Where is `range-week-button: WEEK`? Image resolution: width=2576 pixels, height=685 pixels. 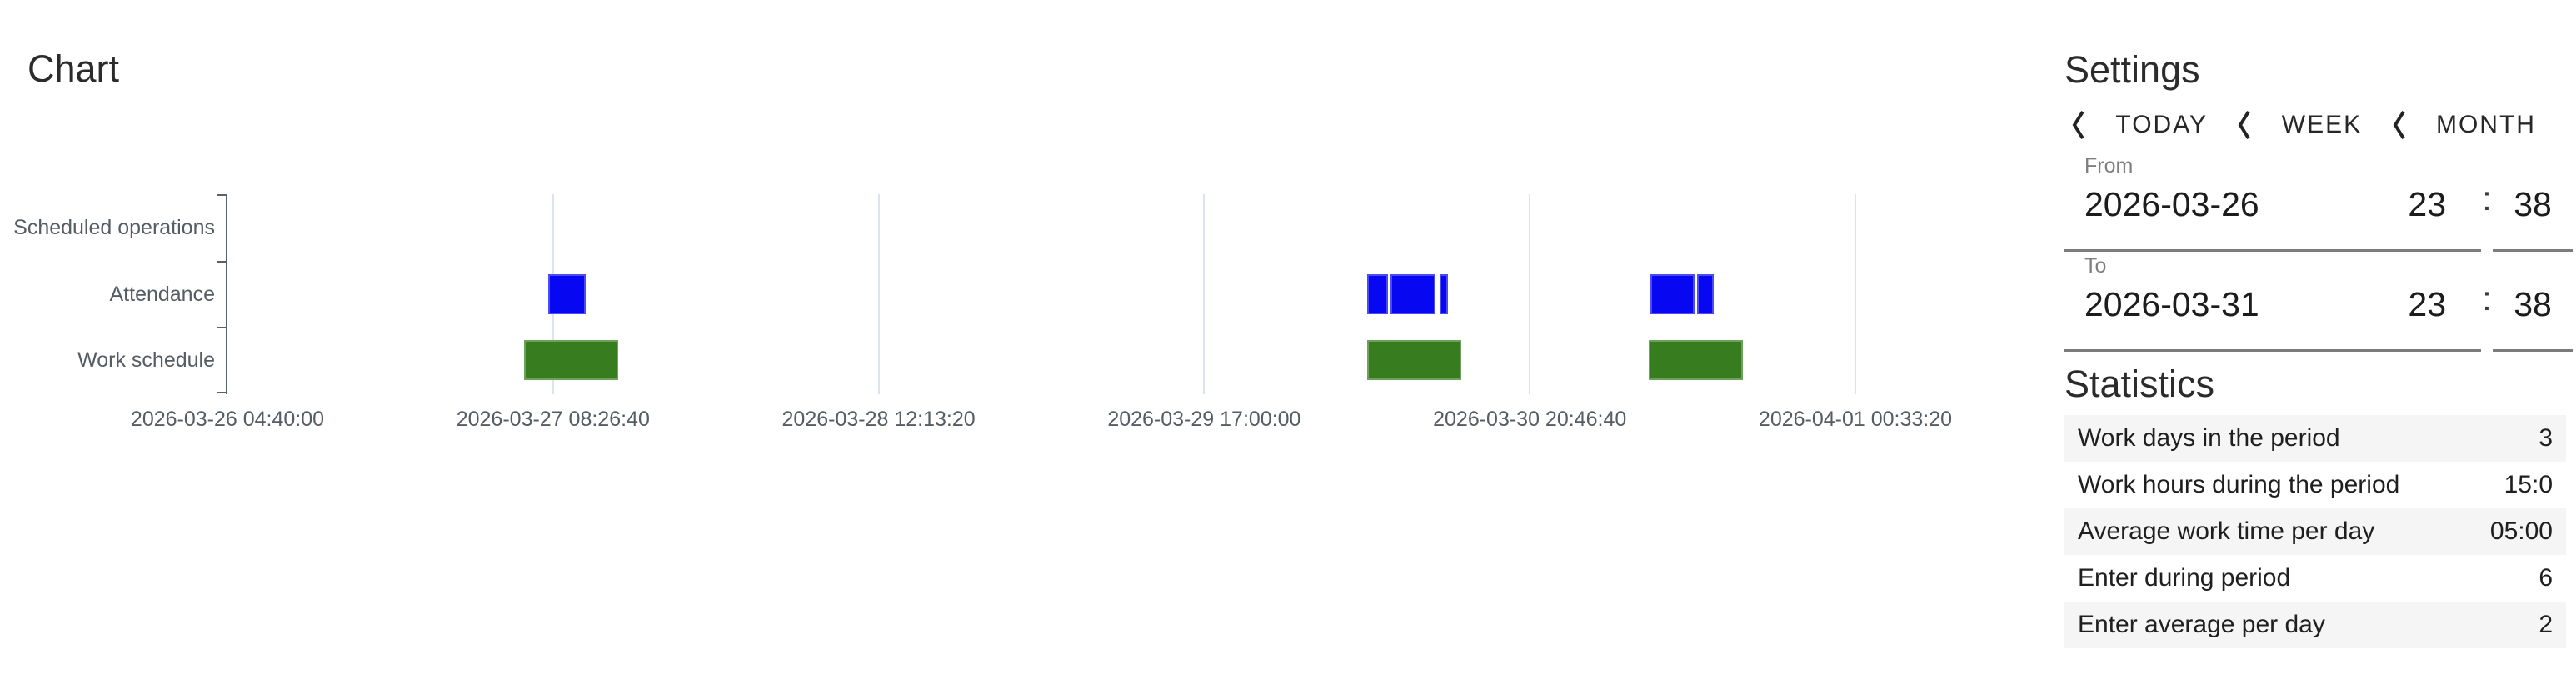 range-week-button: WEEK is located at coordinates (2322, 125).